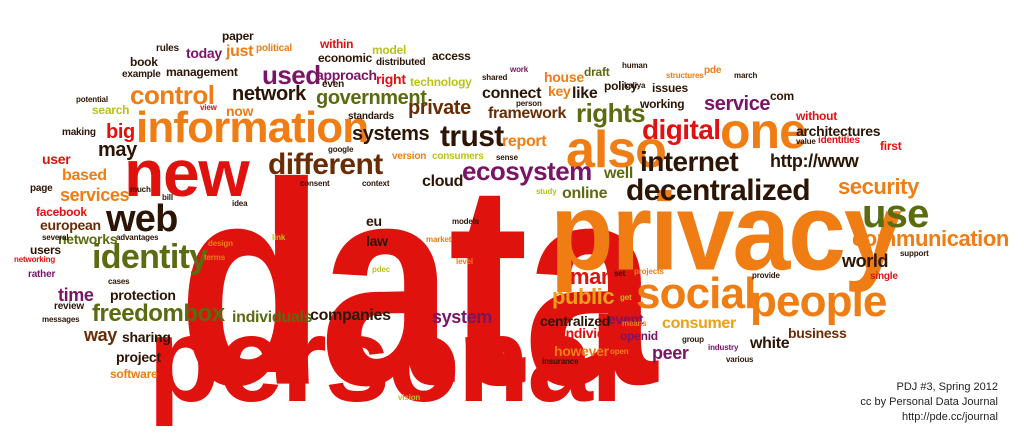 Image resolution: width=1024 pixels, height=445 pixels. What do you see at coordinates (472, 136) in the screenshot?
I see `word-trust: trust` at bounding box center [472, 136].